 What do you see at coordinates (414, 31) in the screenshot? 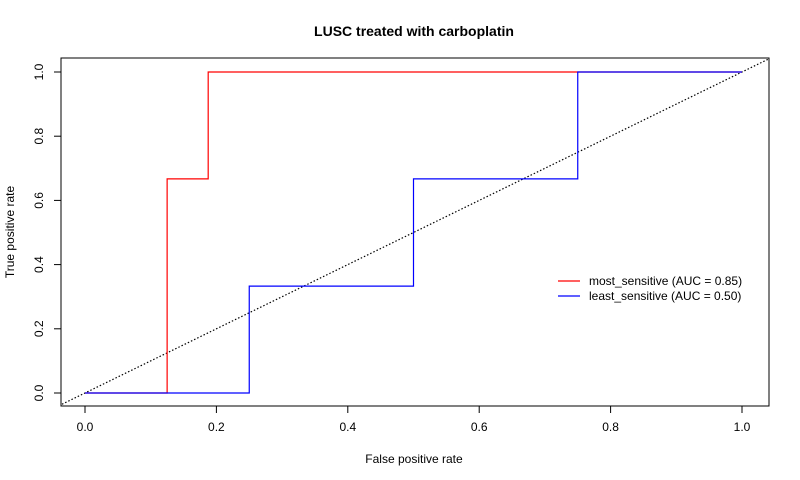
I see `chart-title: LUSC treated with carboplatin` at bounding box center [414, 31].